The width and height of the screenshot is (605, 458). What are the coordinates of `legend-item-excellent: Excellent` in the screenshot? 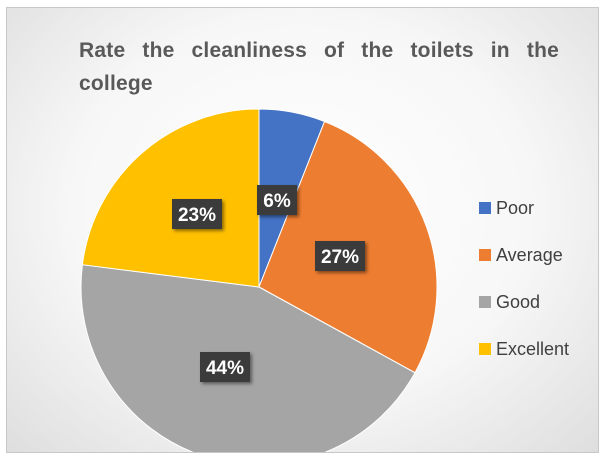 It's located at (538, 350).